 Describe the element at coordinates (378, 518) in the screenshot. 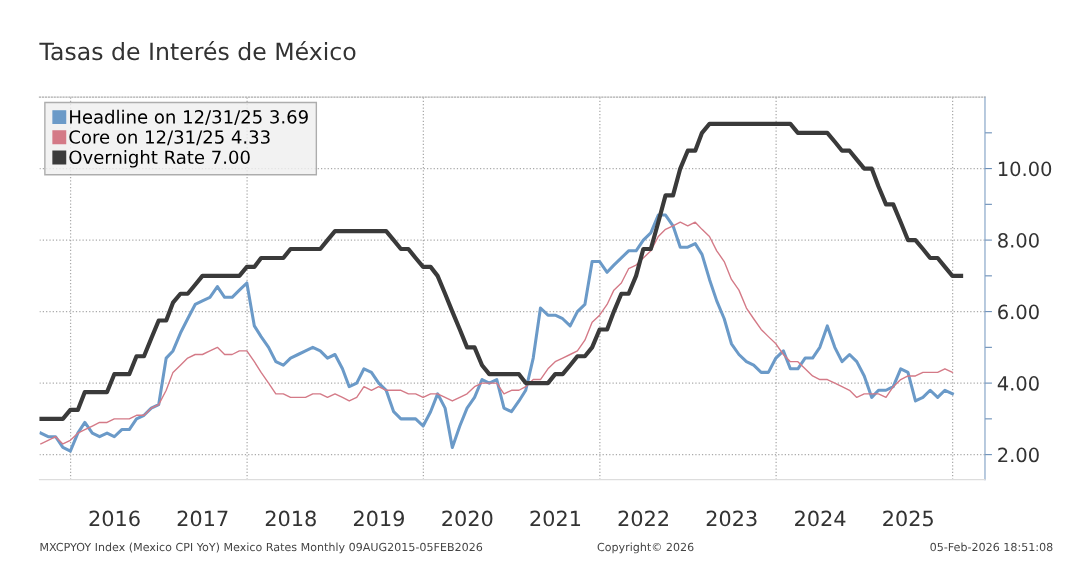

I see `x-tick-label: 2019` at that location.